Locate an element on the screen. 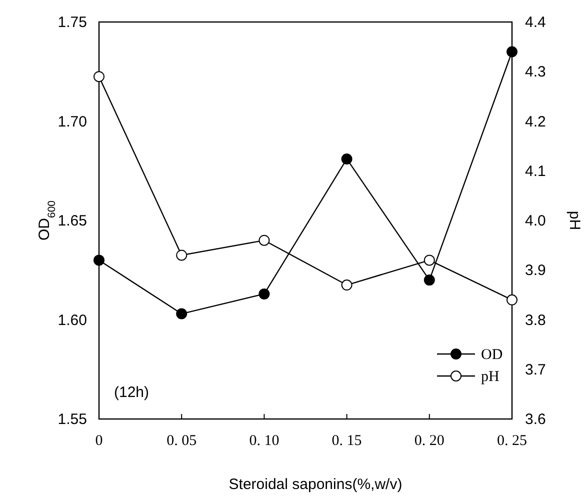 The height and width of the screenshot is (501, 584). y-tick-label: 1.75 is located at coordinates (72, 22).